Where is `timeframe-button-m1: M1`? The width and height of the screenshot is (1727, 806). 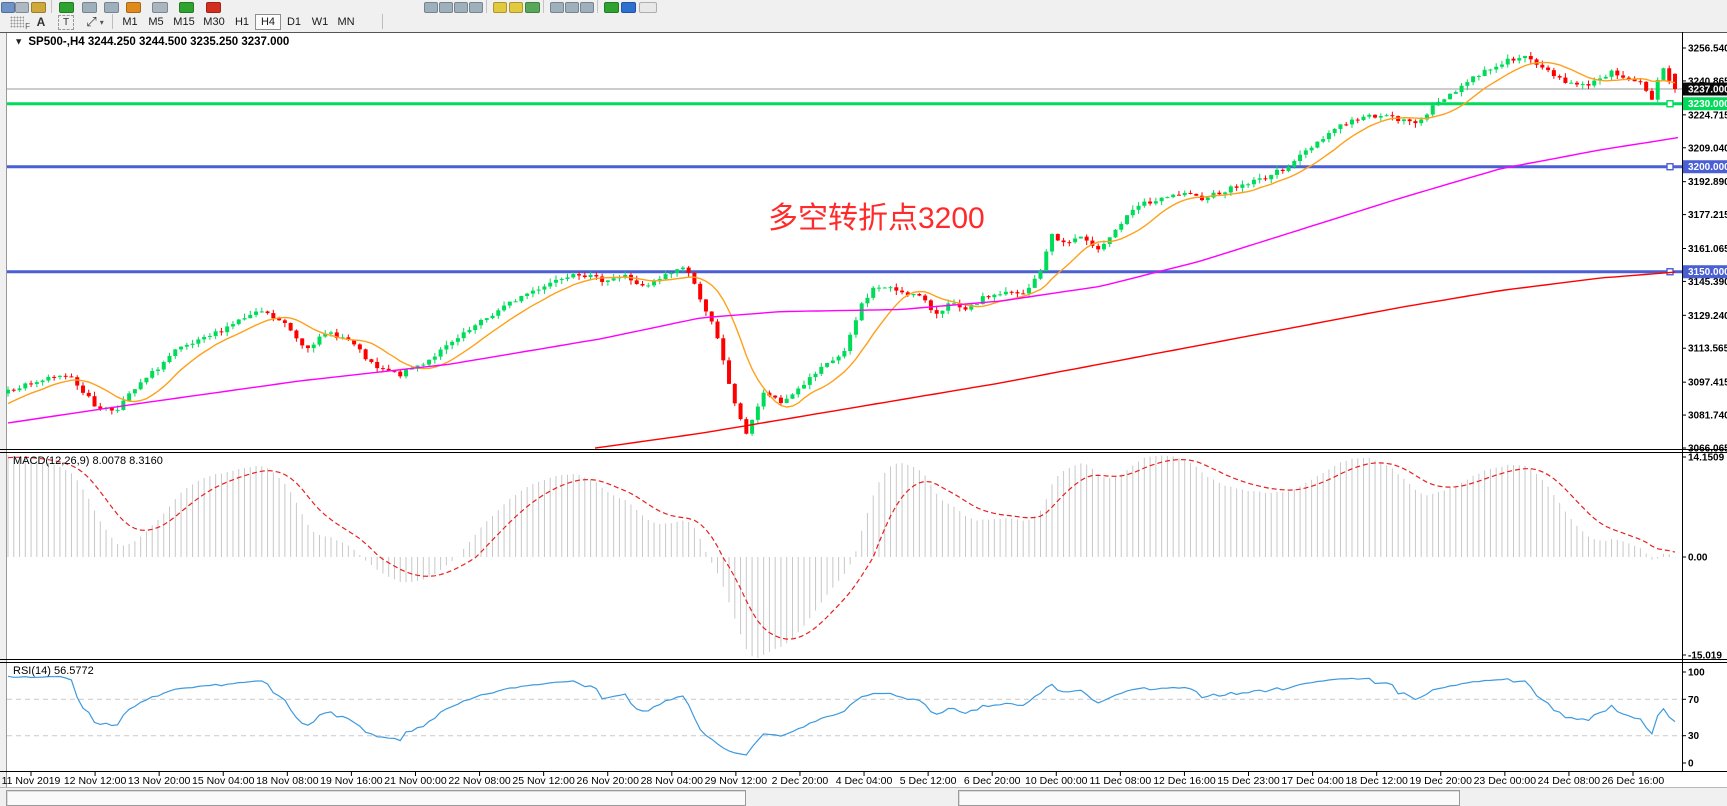 timeframe-button-m1: M1 is located at coordinates (130, 22).